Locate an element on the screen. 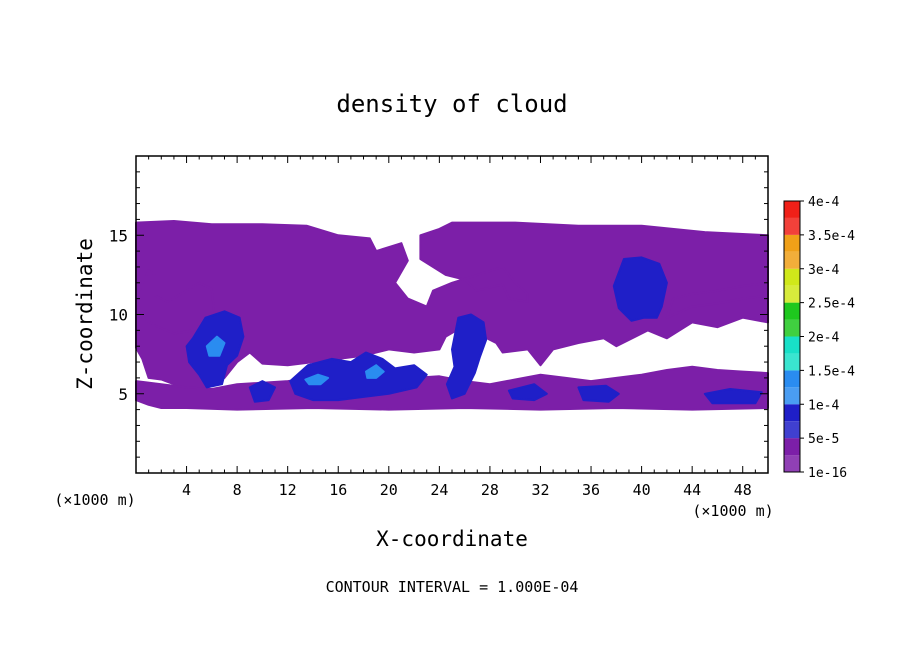 The width and height of the screenshot is (904, 654). y-axis-label: Z-coordinate is located at coordinates (85, 314).